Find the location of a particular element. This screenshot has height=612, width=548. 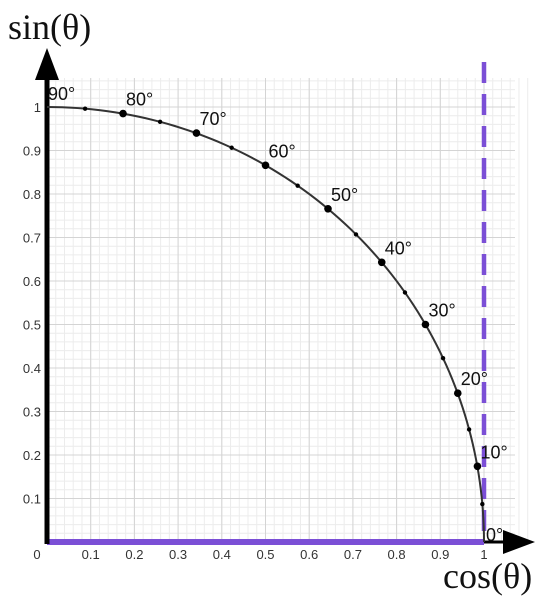

y-tick-label: 0.4 is located at coordinates (32, 368).